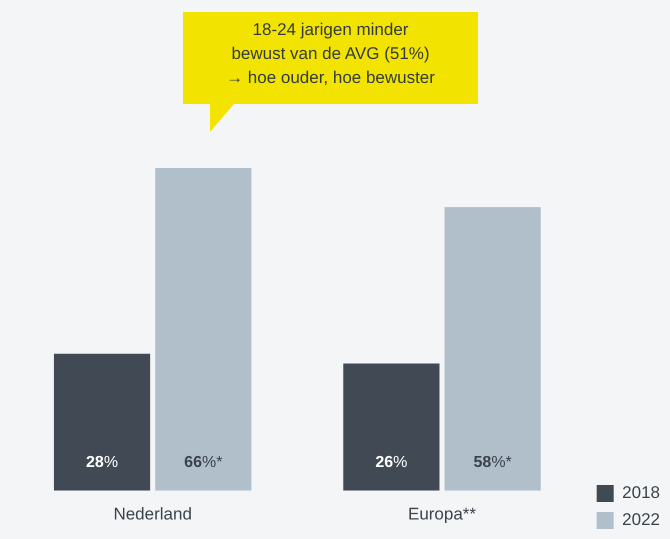 This screenshot has height=539, width=670. What do you see at coordinates (152, 514) in the screenshot?
I see `x-tick-label: Nederland` at bounding box center [152, 514].